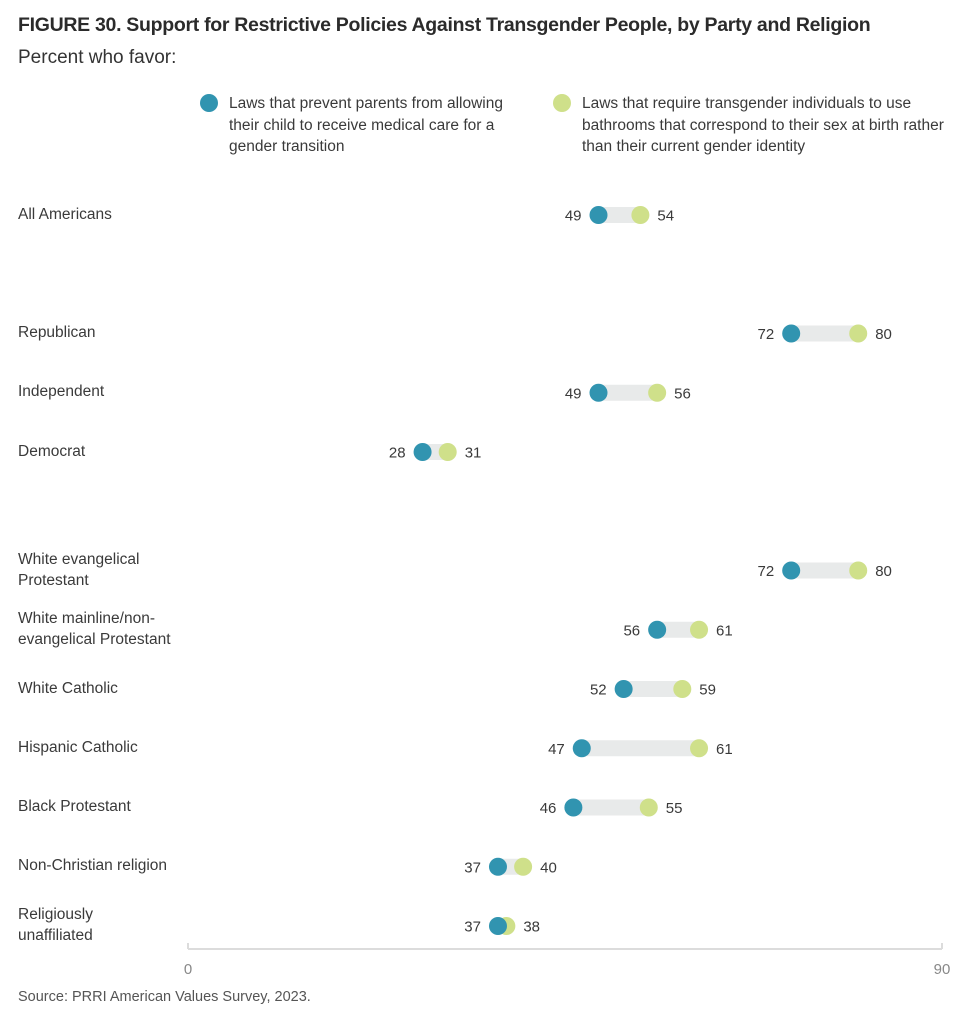 The image size is (976, 1024). I want to click on category-label: Independent, so click(118, 391).